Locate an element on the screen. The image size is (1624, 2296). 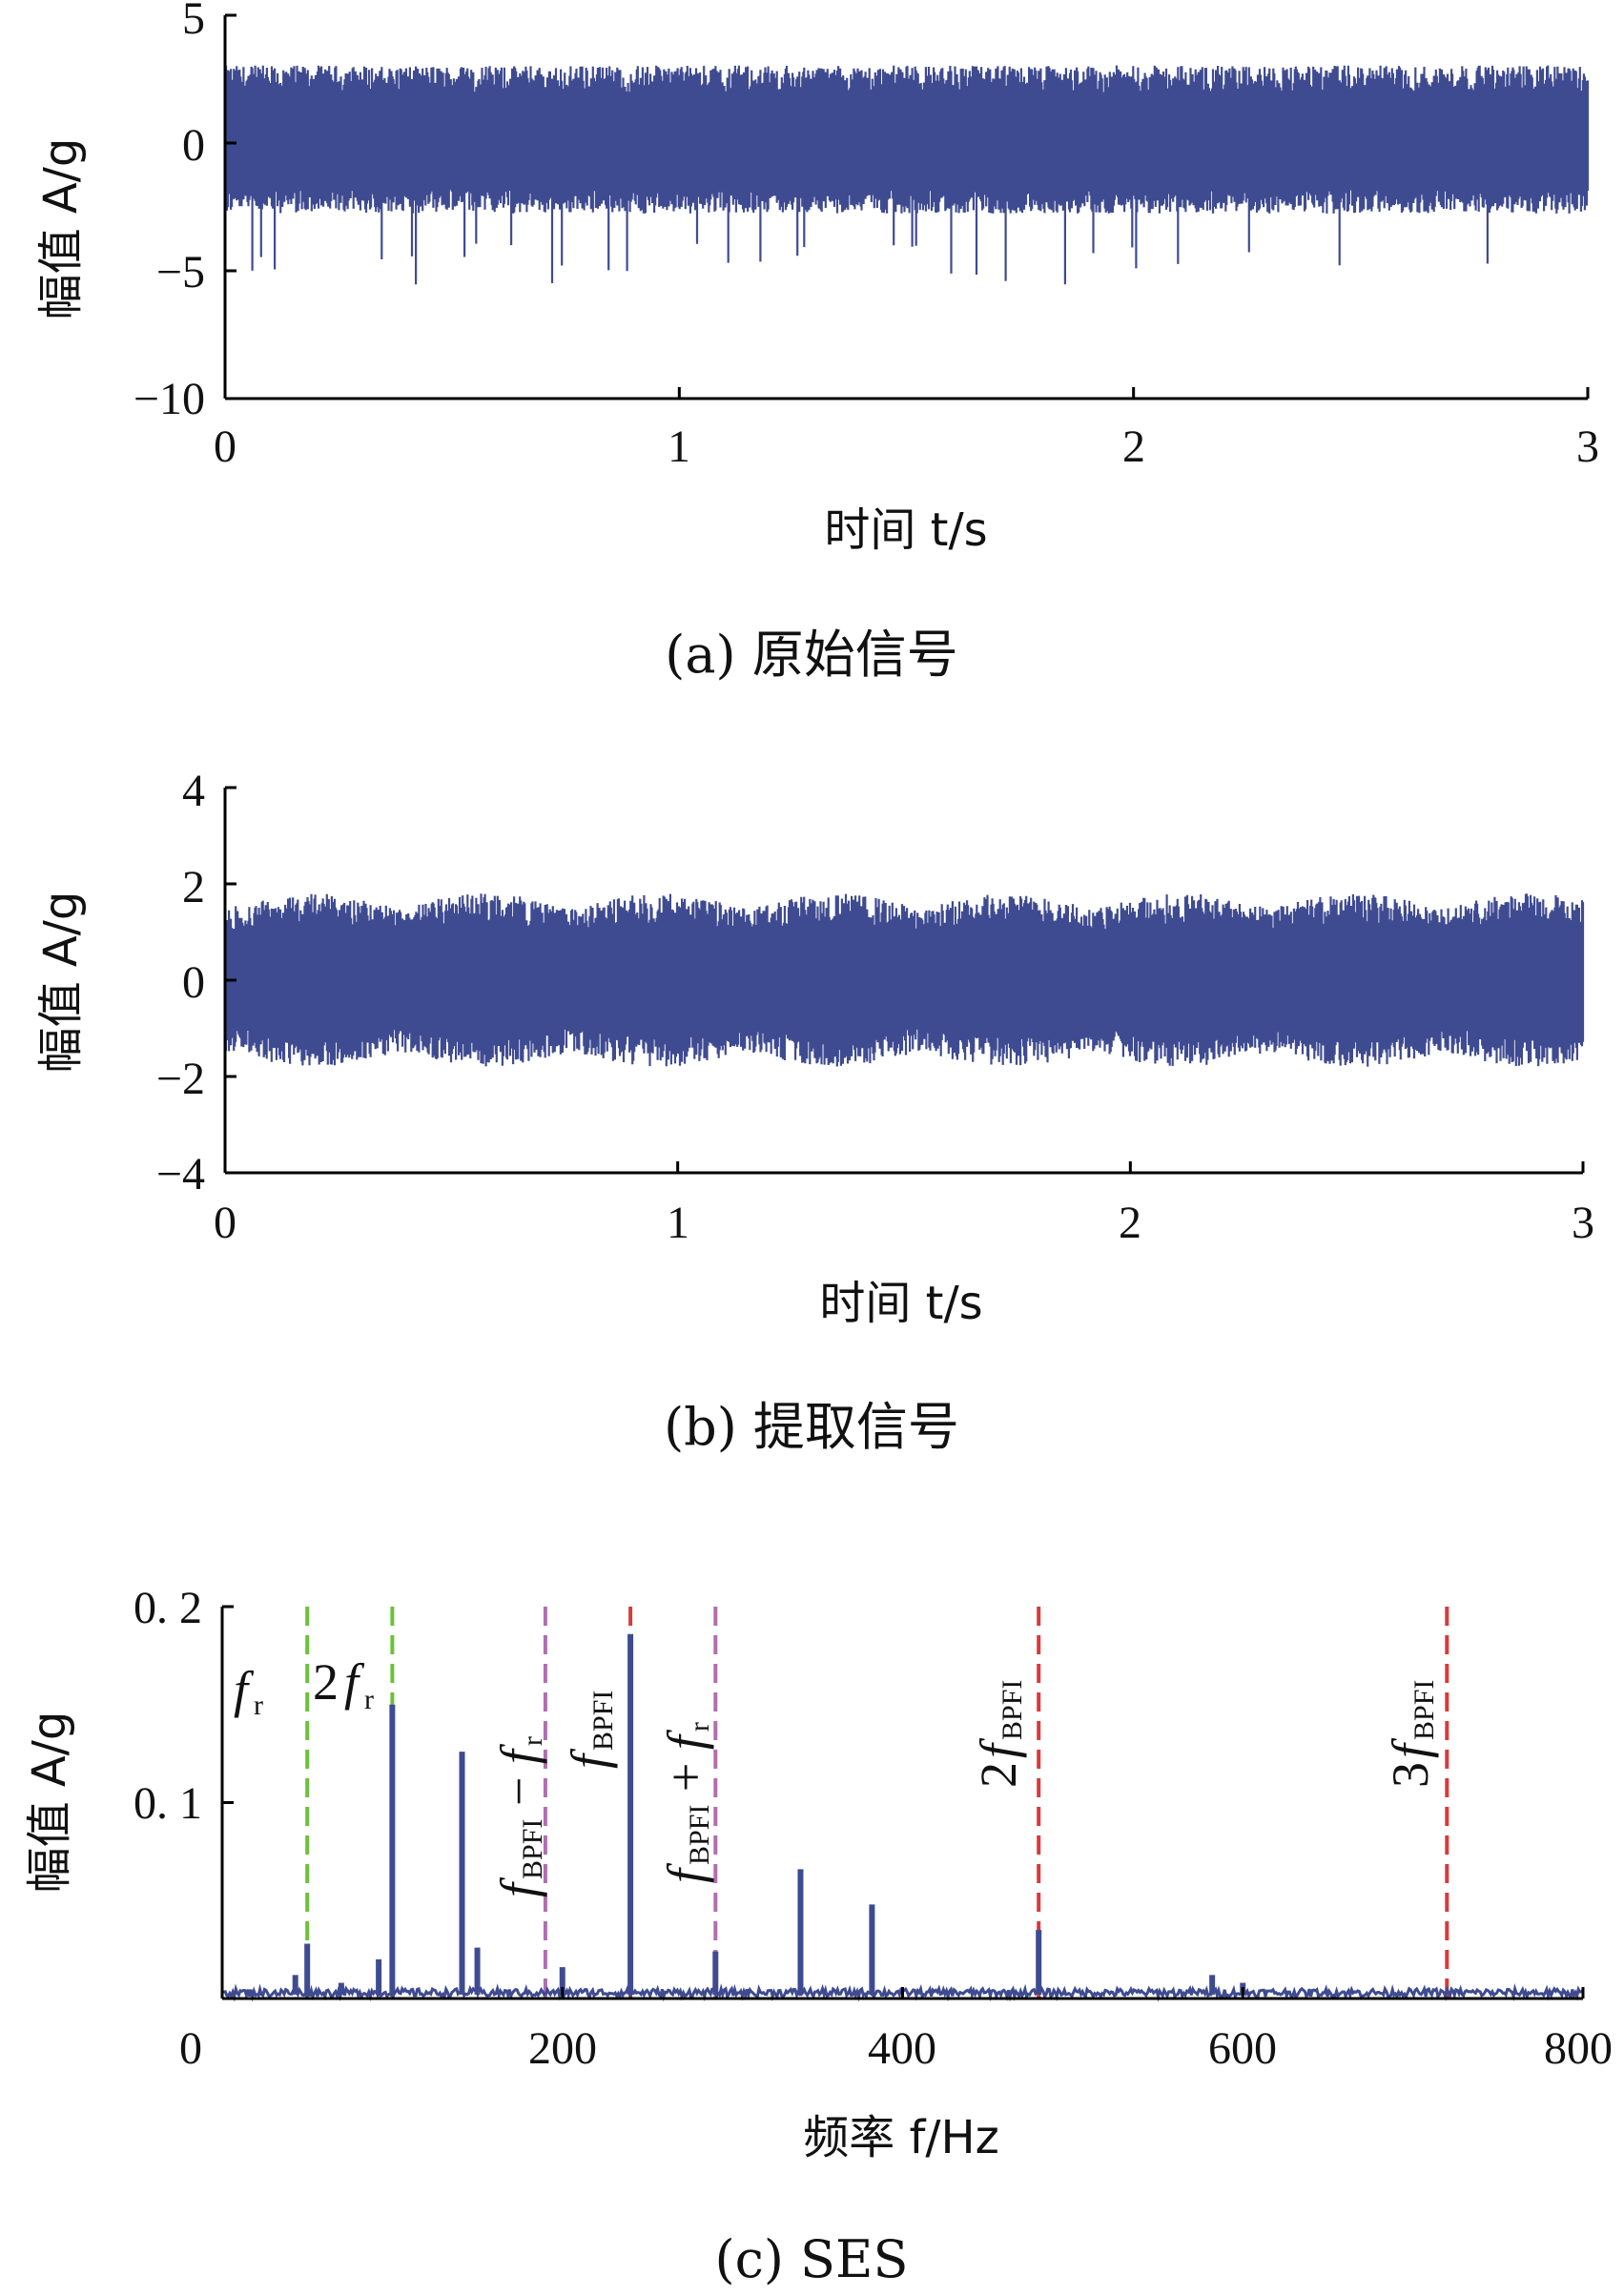
y-tick-label: −10 is located at coordinates (169, 399).